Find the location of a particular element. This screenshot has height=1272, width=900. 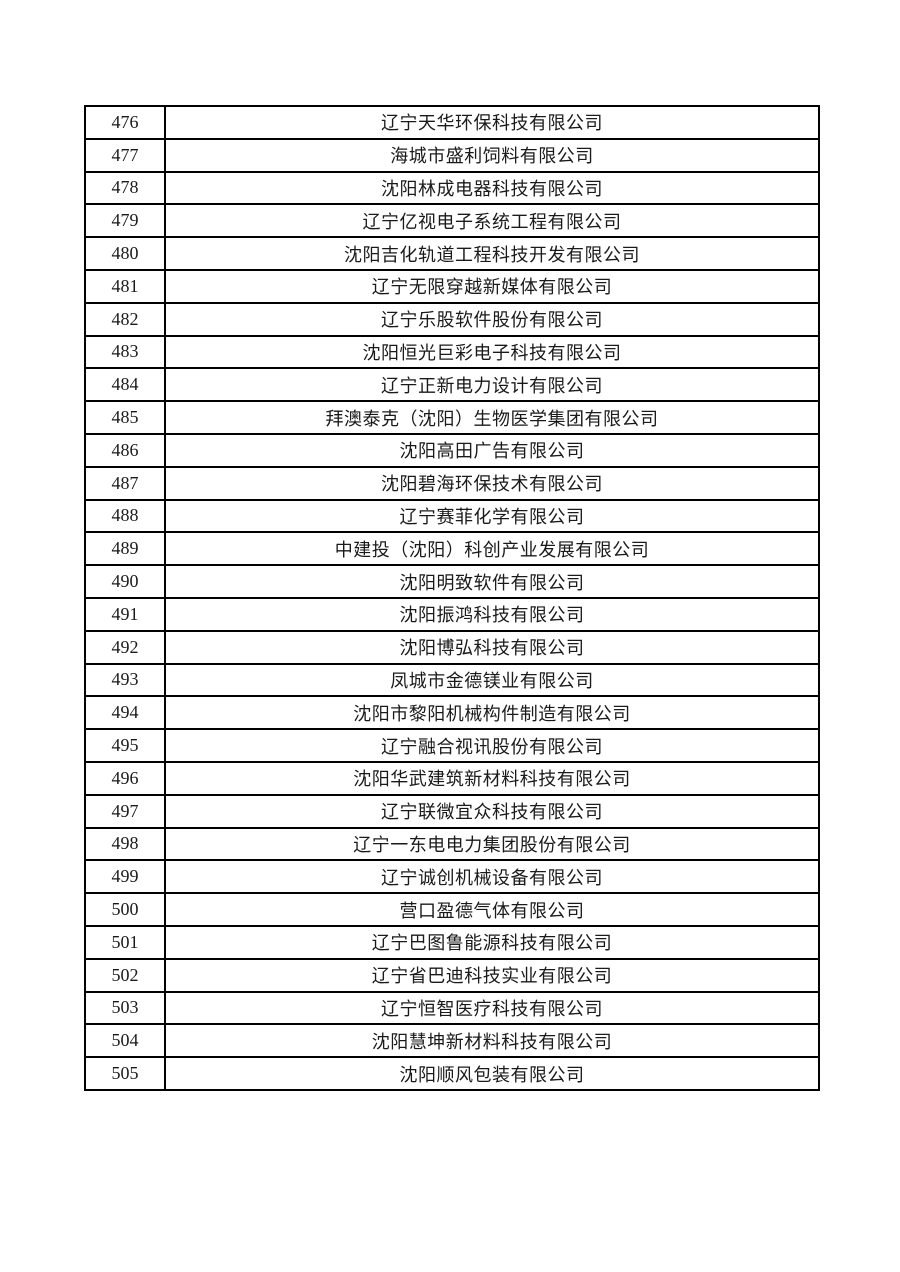

company-name-cell: 沈阳顺风包装有限公司 is located at coordinates (492, 1073).